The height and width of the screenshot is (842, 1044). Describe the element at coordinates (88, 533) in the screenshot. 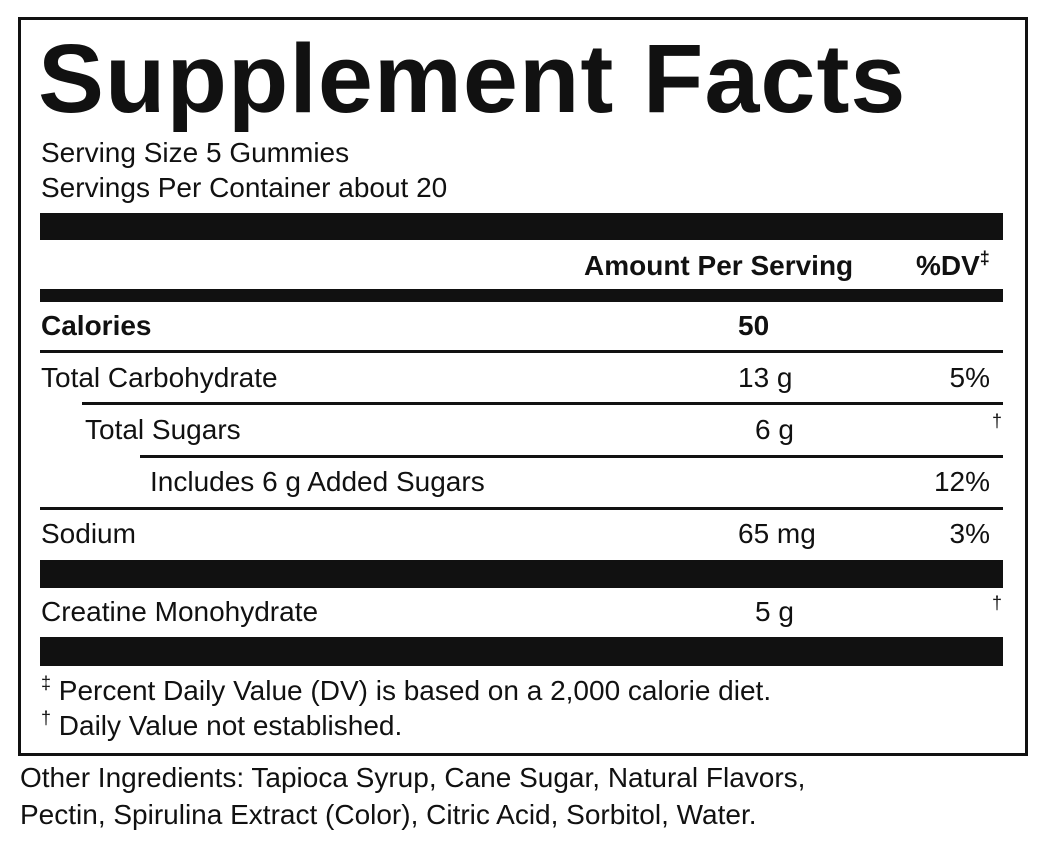

I see `row-name: Sodium` at that location.